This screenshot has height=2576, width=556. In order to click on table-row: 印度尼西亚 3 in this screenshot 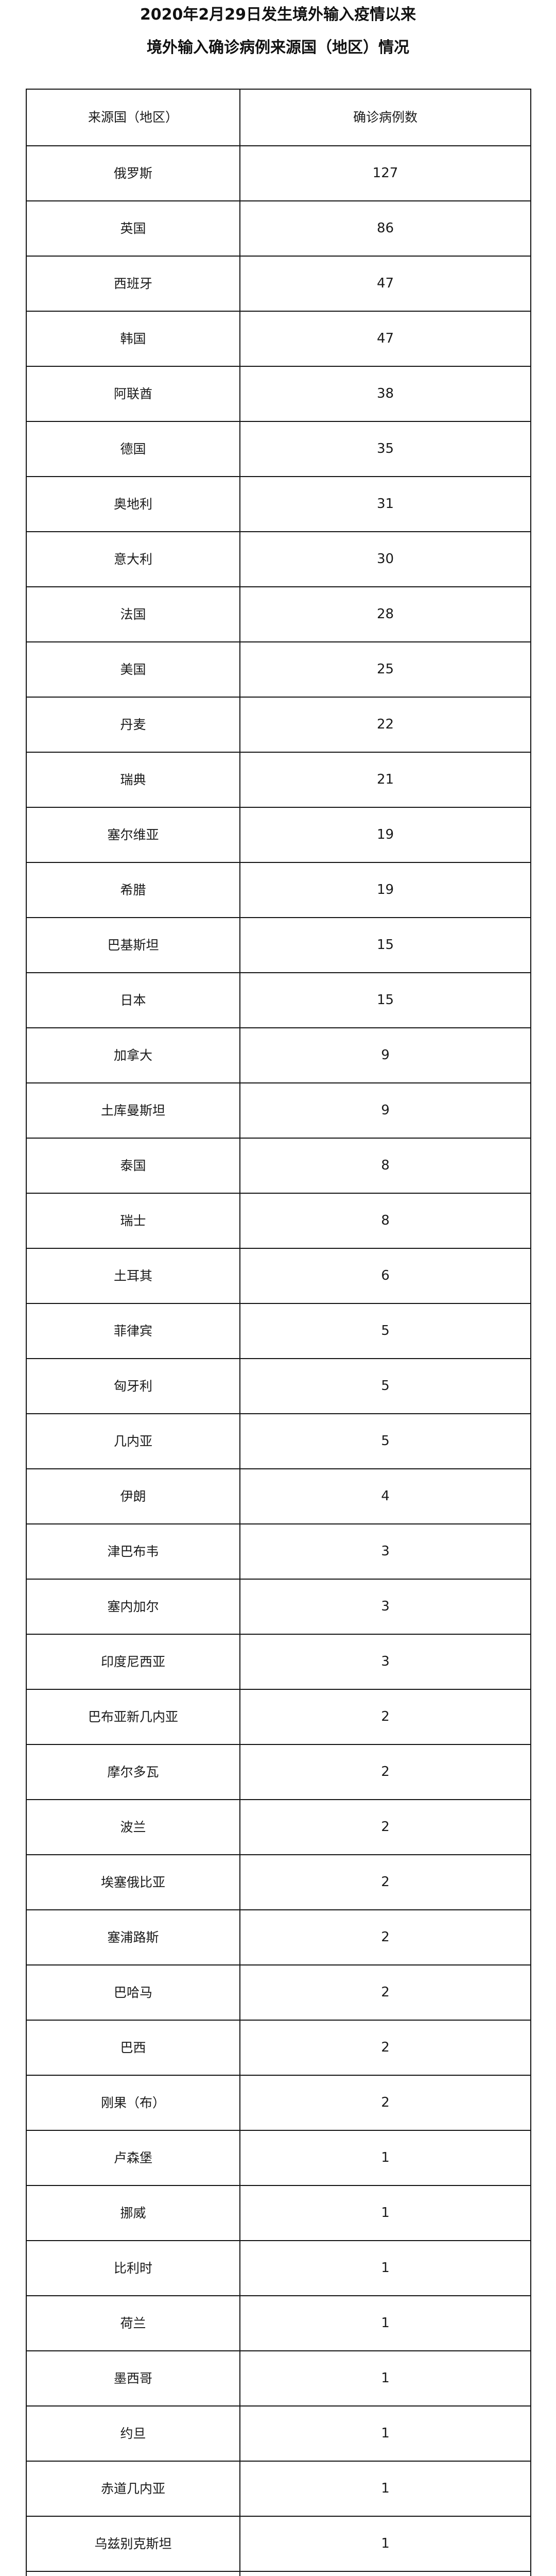, I will do `click(278, 1662)`.